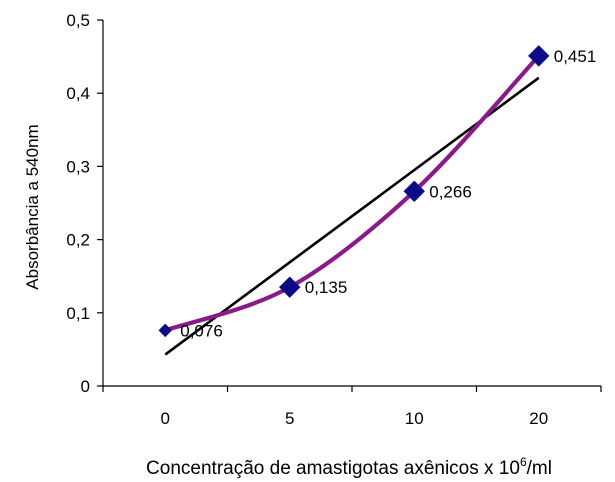 The image size is (615, 482). I want to click on x-axis-title-suffix: /ml, so click(539, 468).